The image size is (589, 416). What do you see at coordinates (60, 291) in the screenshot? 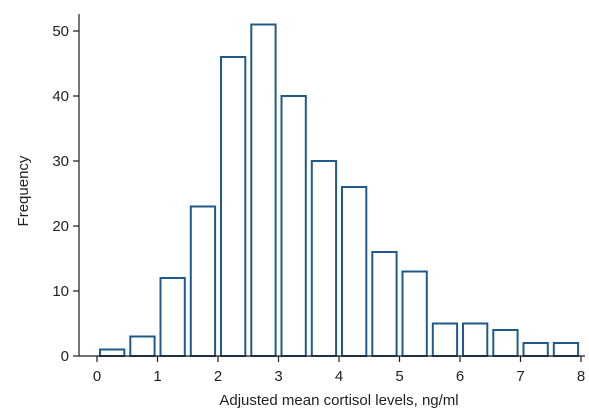
I see `y-tick-label-10: 10` at bounding box center [60, 291].